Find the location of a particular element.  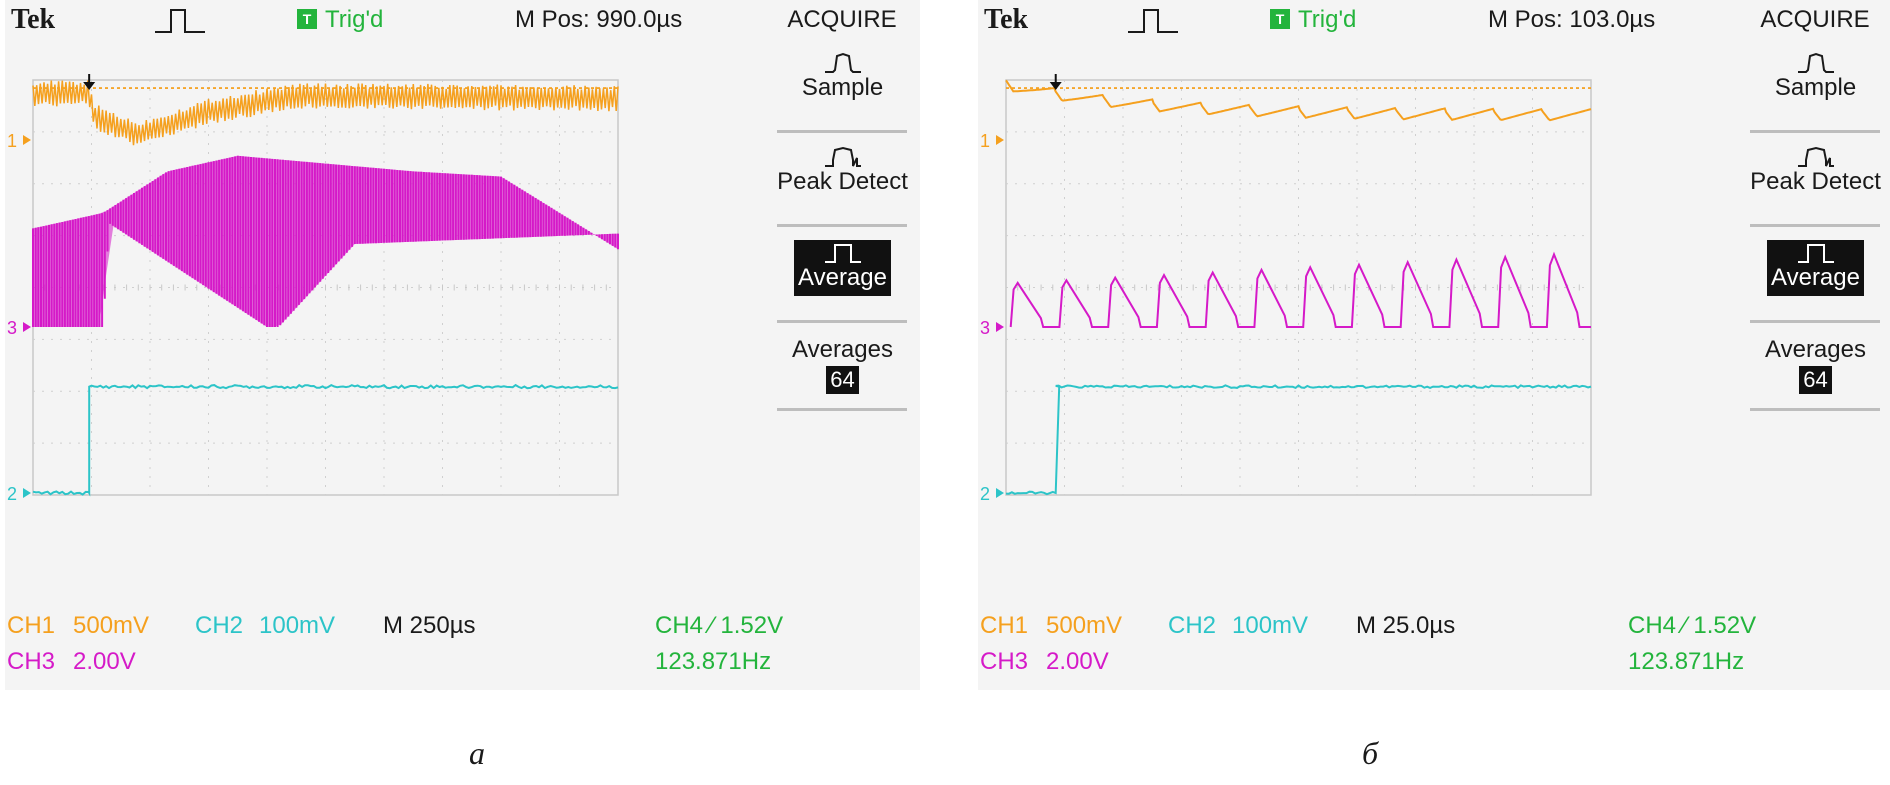

ch3-envelope-fill is located at coordinates (325, 241).